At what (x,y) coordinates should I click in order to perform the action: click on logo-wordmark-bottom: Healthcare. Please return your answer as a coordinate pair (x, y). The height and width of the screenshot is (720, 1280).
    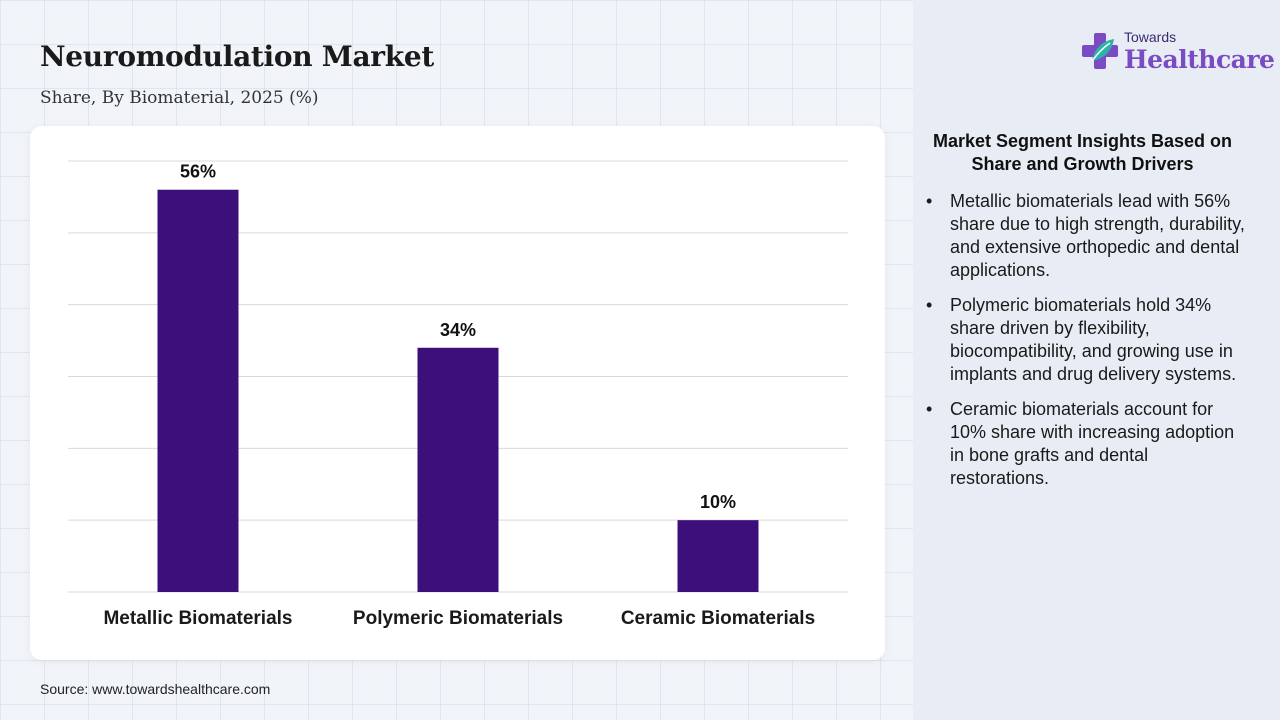
    Looking at the image, I should click on (1199, 59).